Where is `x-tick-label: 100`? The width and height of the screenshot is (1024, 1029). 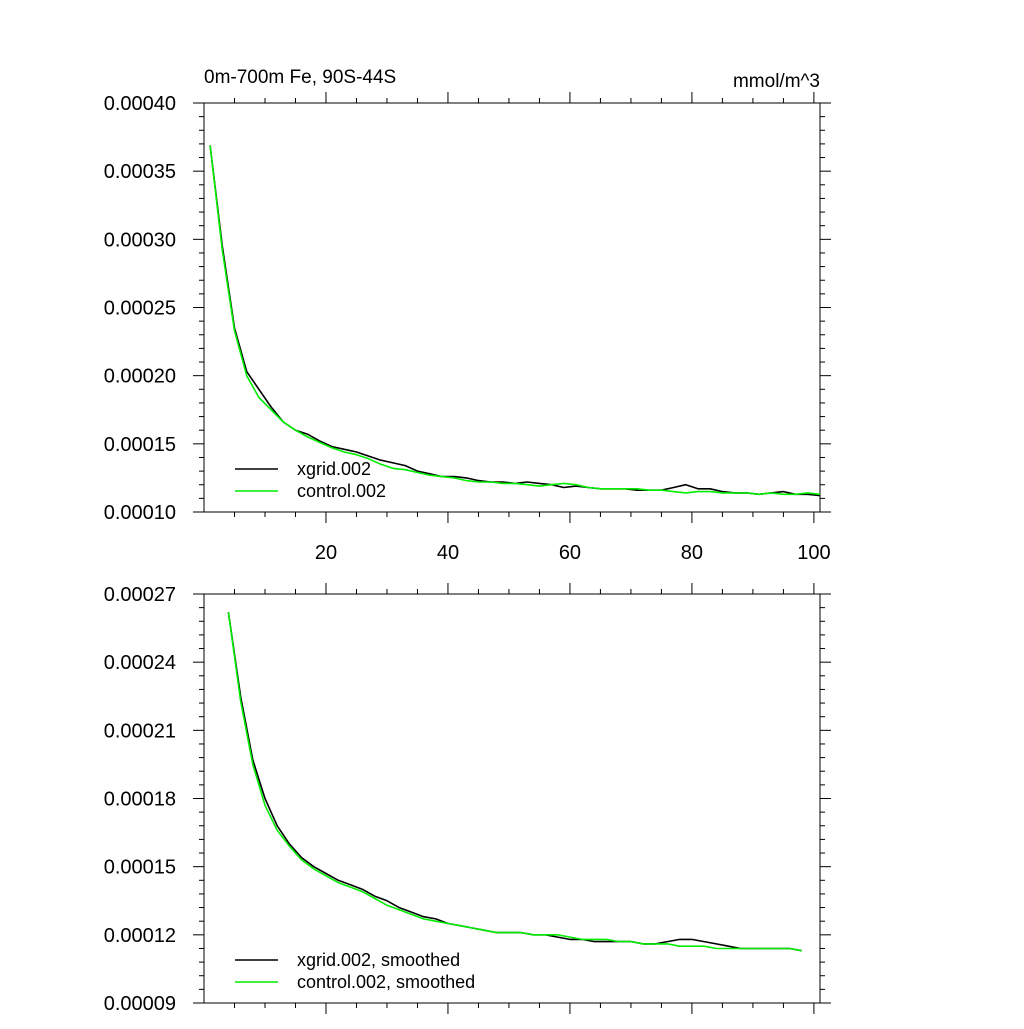 x-tick-label: 100 is located at coordinates (813, 553).